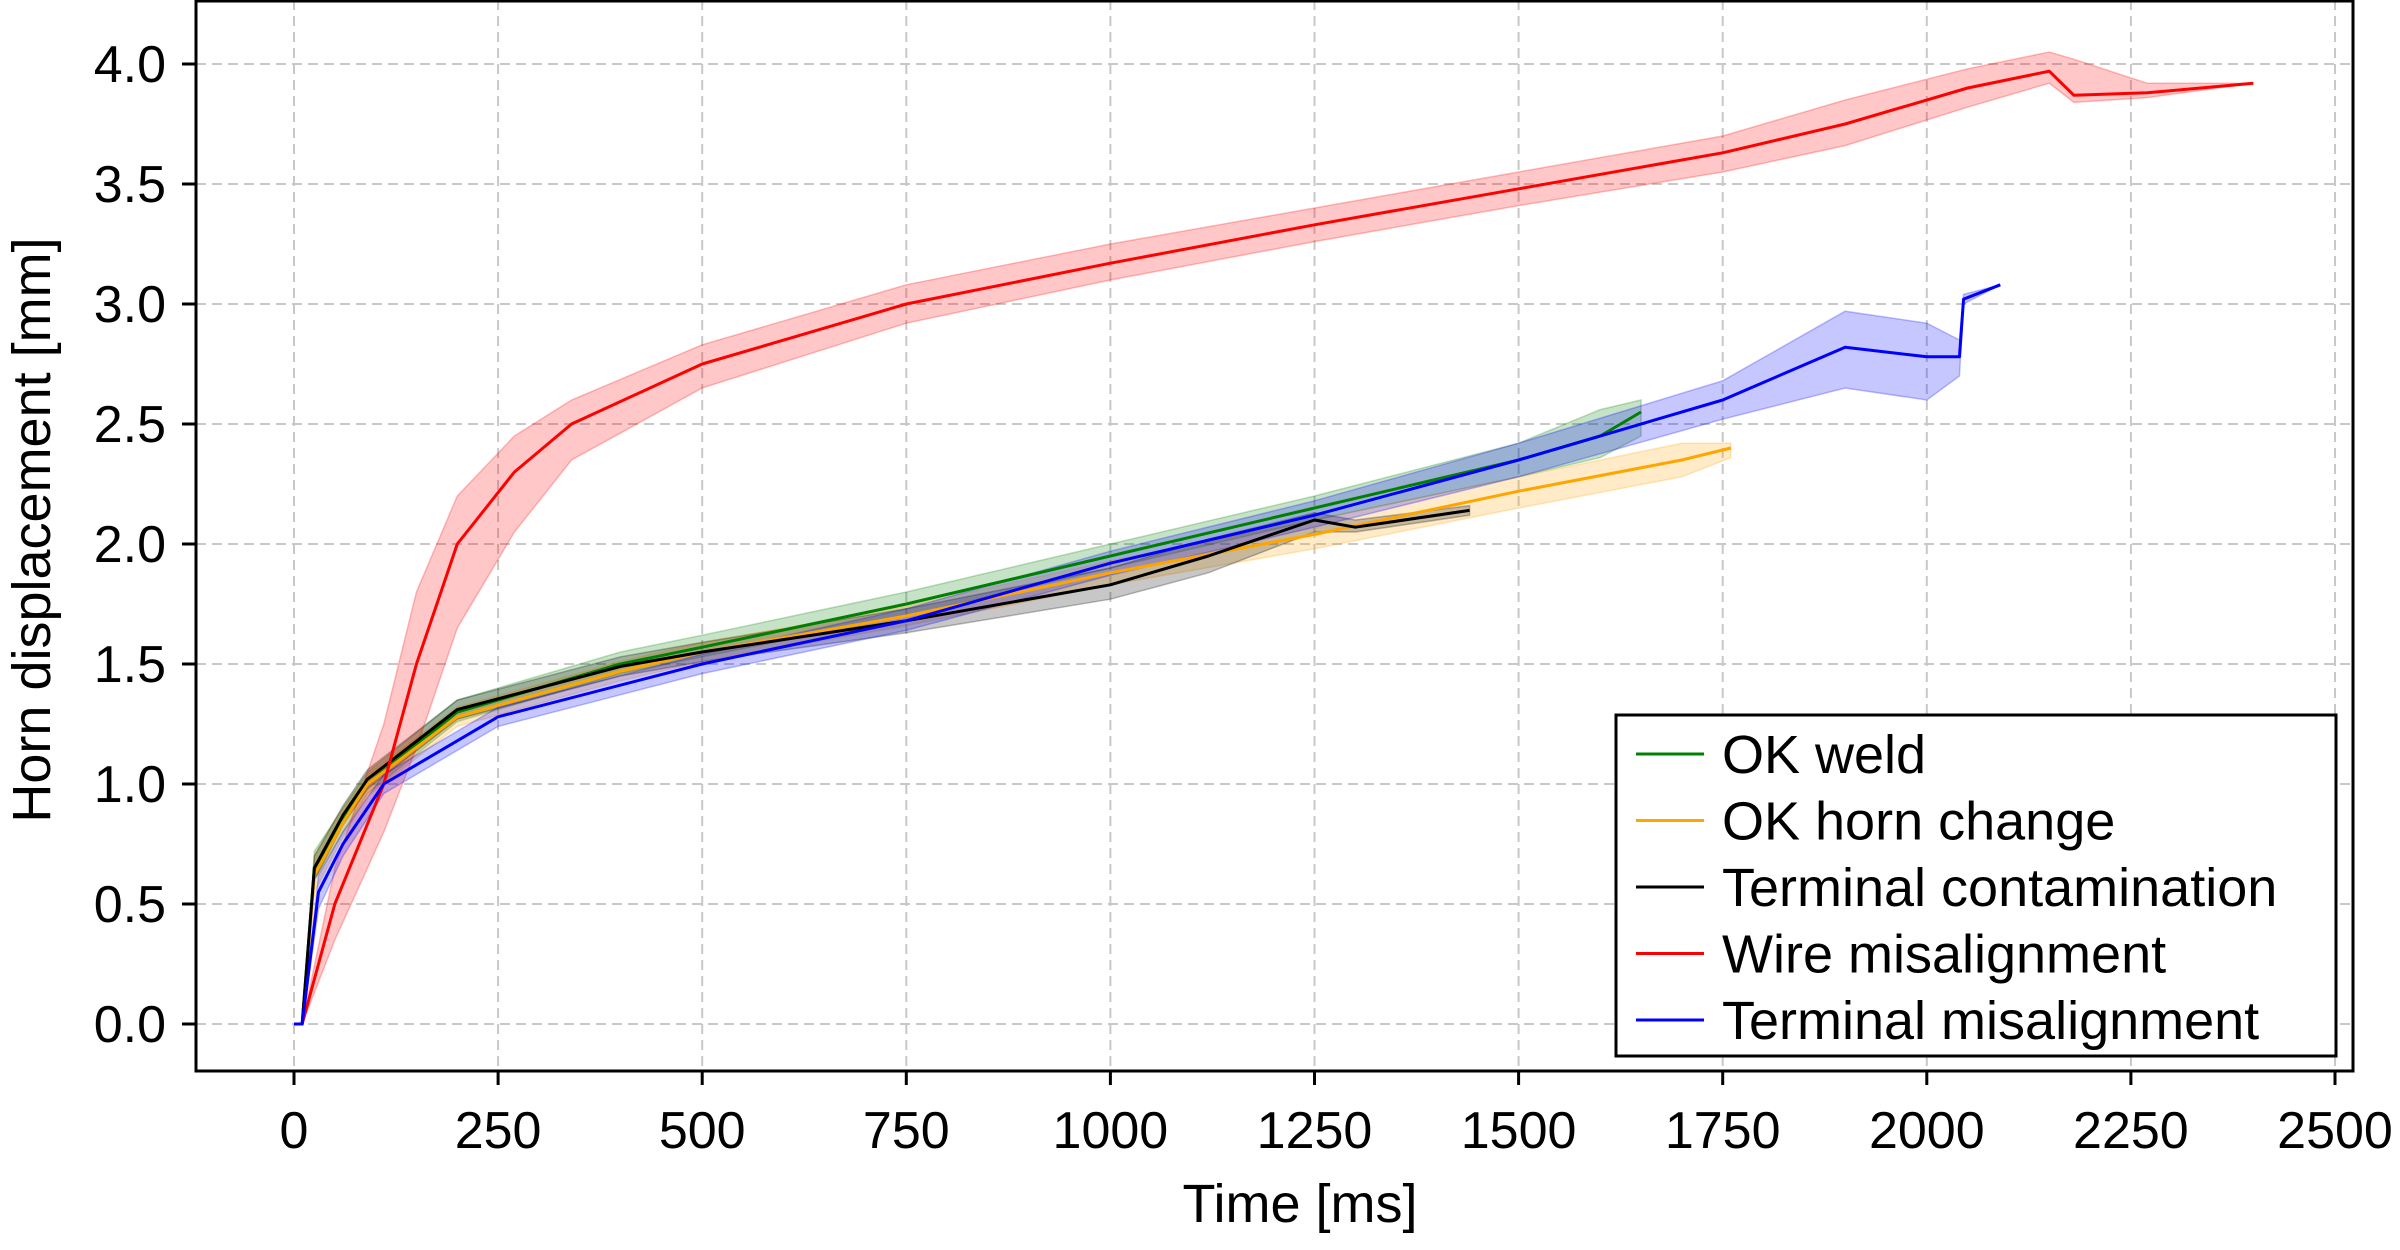 The height and width of the screenshot is (1250, 2400). I want to click on y-axis-label: Horn displacement [mm], so click(32, 529).